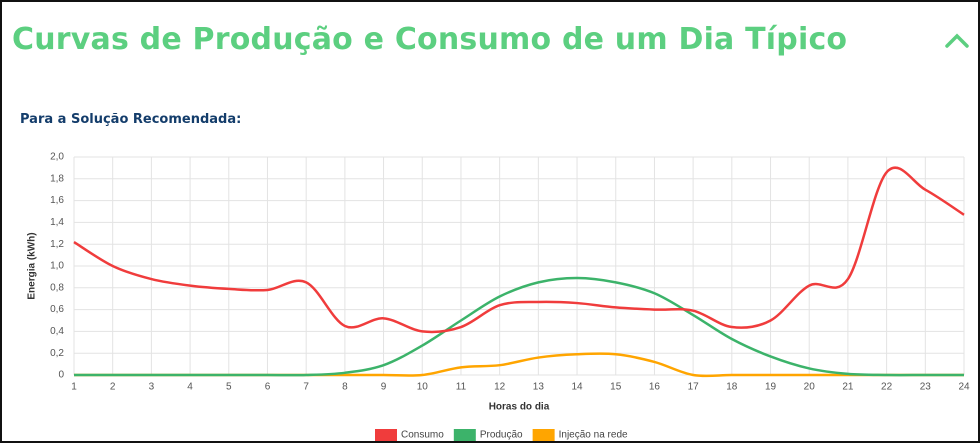 The image size is (980, 443). Describe the element at coordinates (61, 375) in the screenshot. I see `y-tick-label: 0` at that location.